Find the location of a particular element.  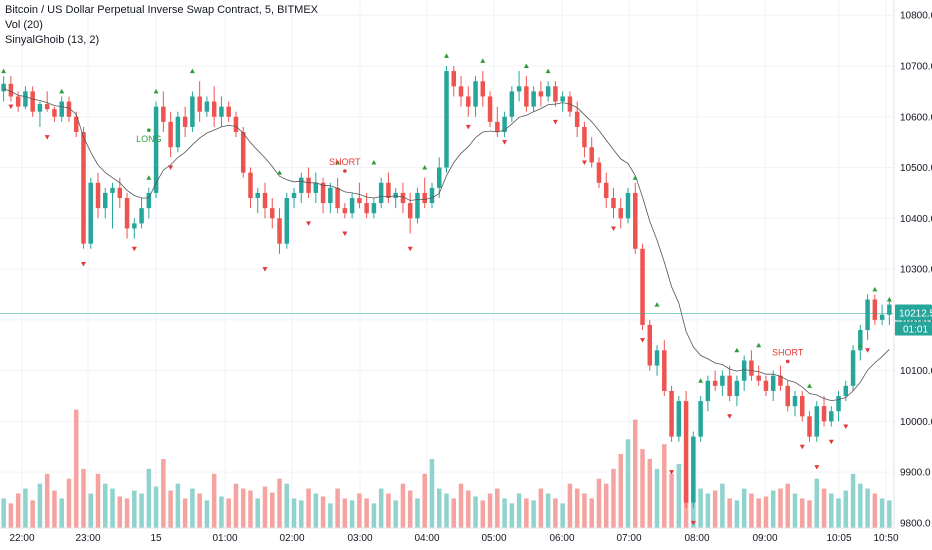

time-tick-label: 07:00 is located at coordinates (628, 538).